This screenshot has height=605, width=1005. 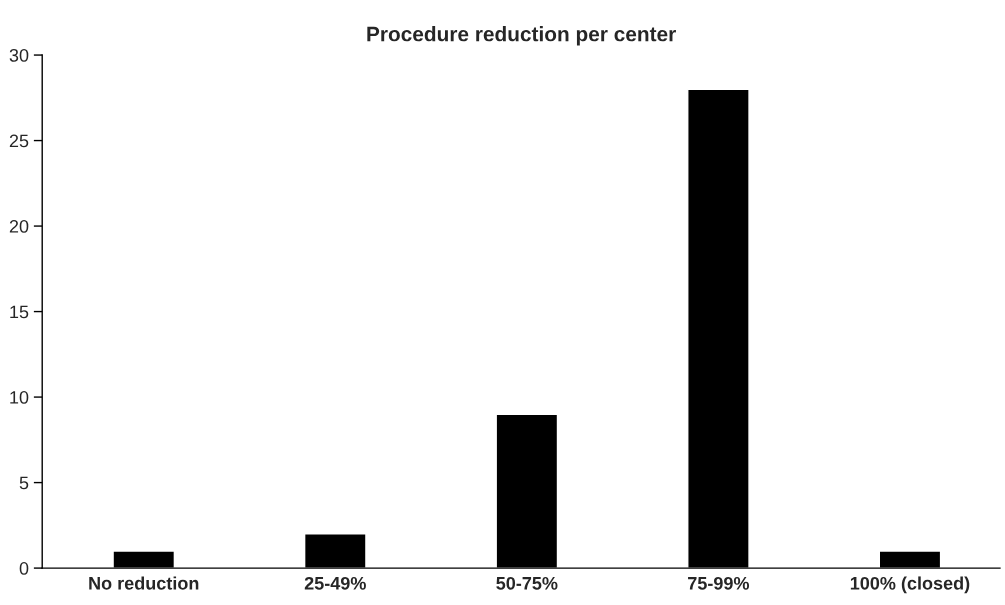 What do you see at coordinates (19, 226) in the screenshot?
I see `y-tick-label: 20` at bounding box center [19, 226].